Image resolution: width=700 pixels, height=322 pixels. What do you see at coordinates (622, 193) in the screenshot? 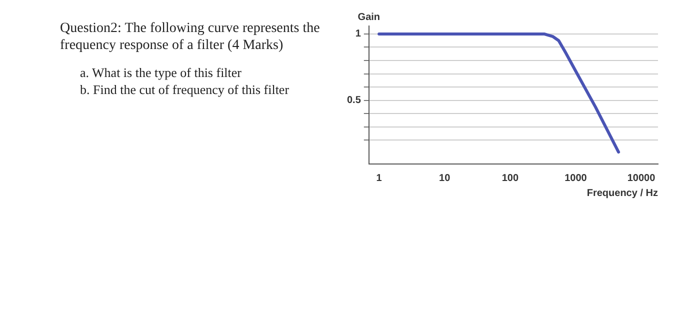
I see `x-axis-title: Frequency / Hz` at bounding box center [622, 193].